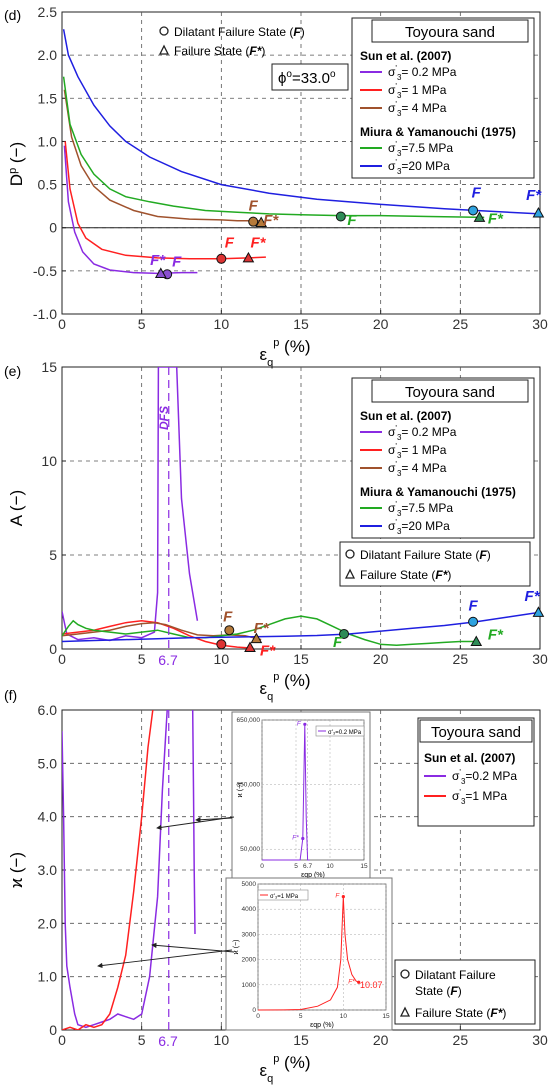 The width and height of the screenshot is (550, 1089). What do you see at coordinates (49, 461) in the screenshot?
I see `y-tick-label: 10` at bounding box center [49, 461].